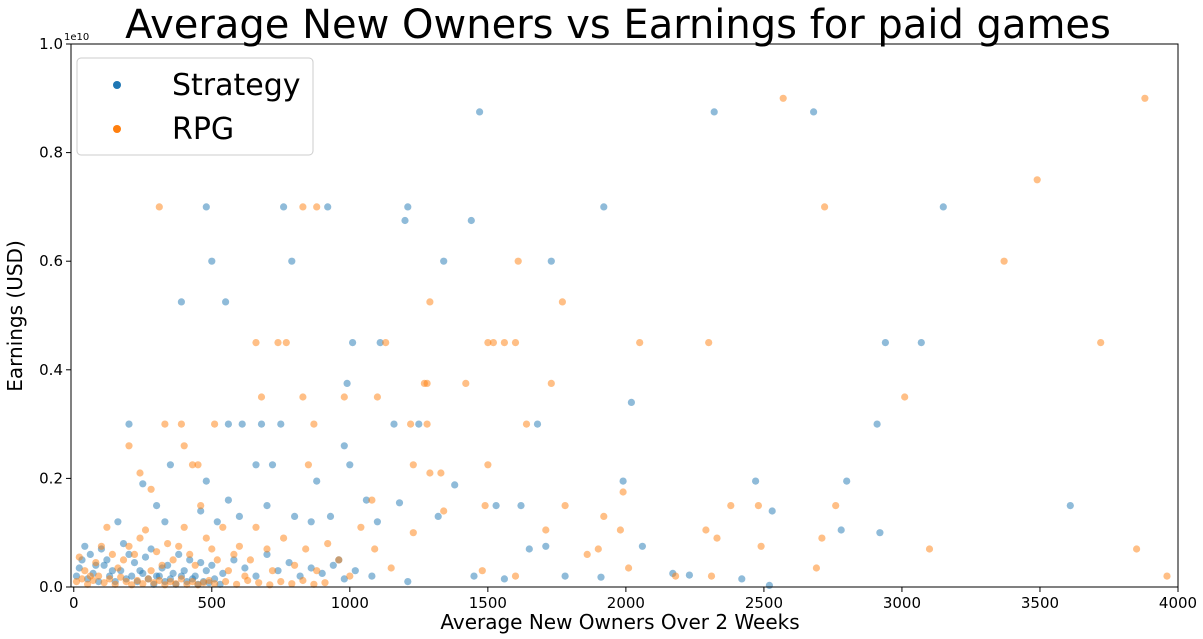 The width and height of the screenshot is (1203, 639). I want to click on y-tick-label: 0.0, so click(51, 587).